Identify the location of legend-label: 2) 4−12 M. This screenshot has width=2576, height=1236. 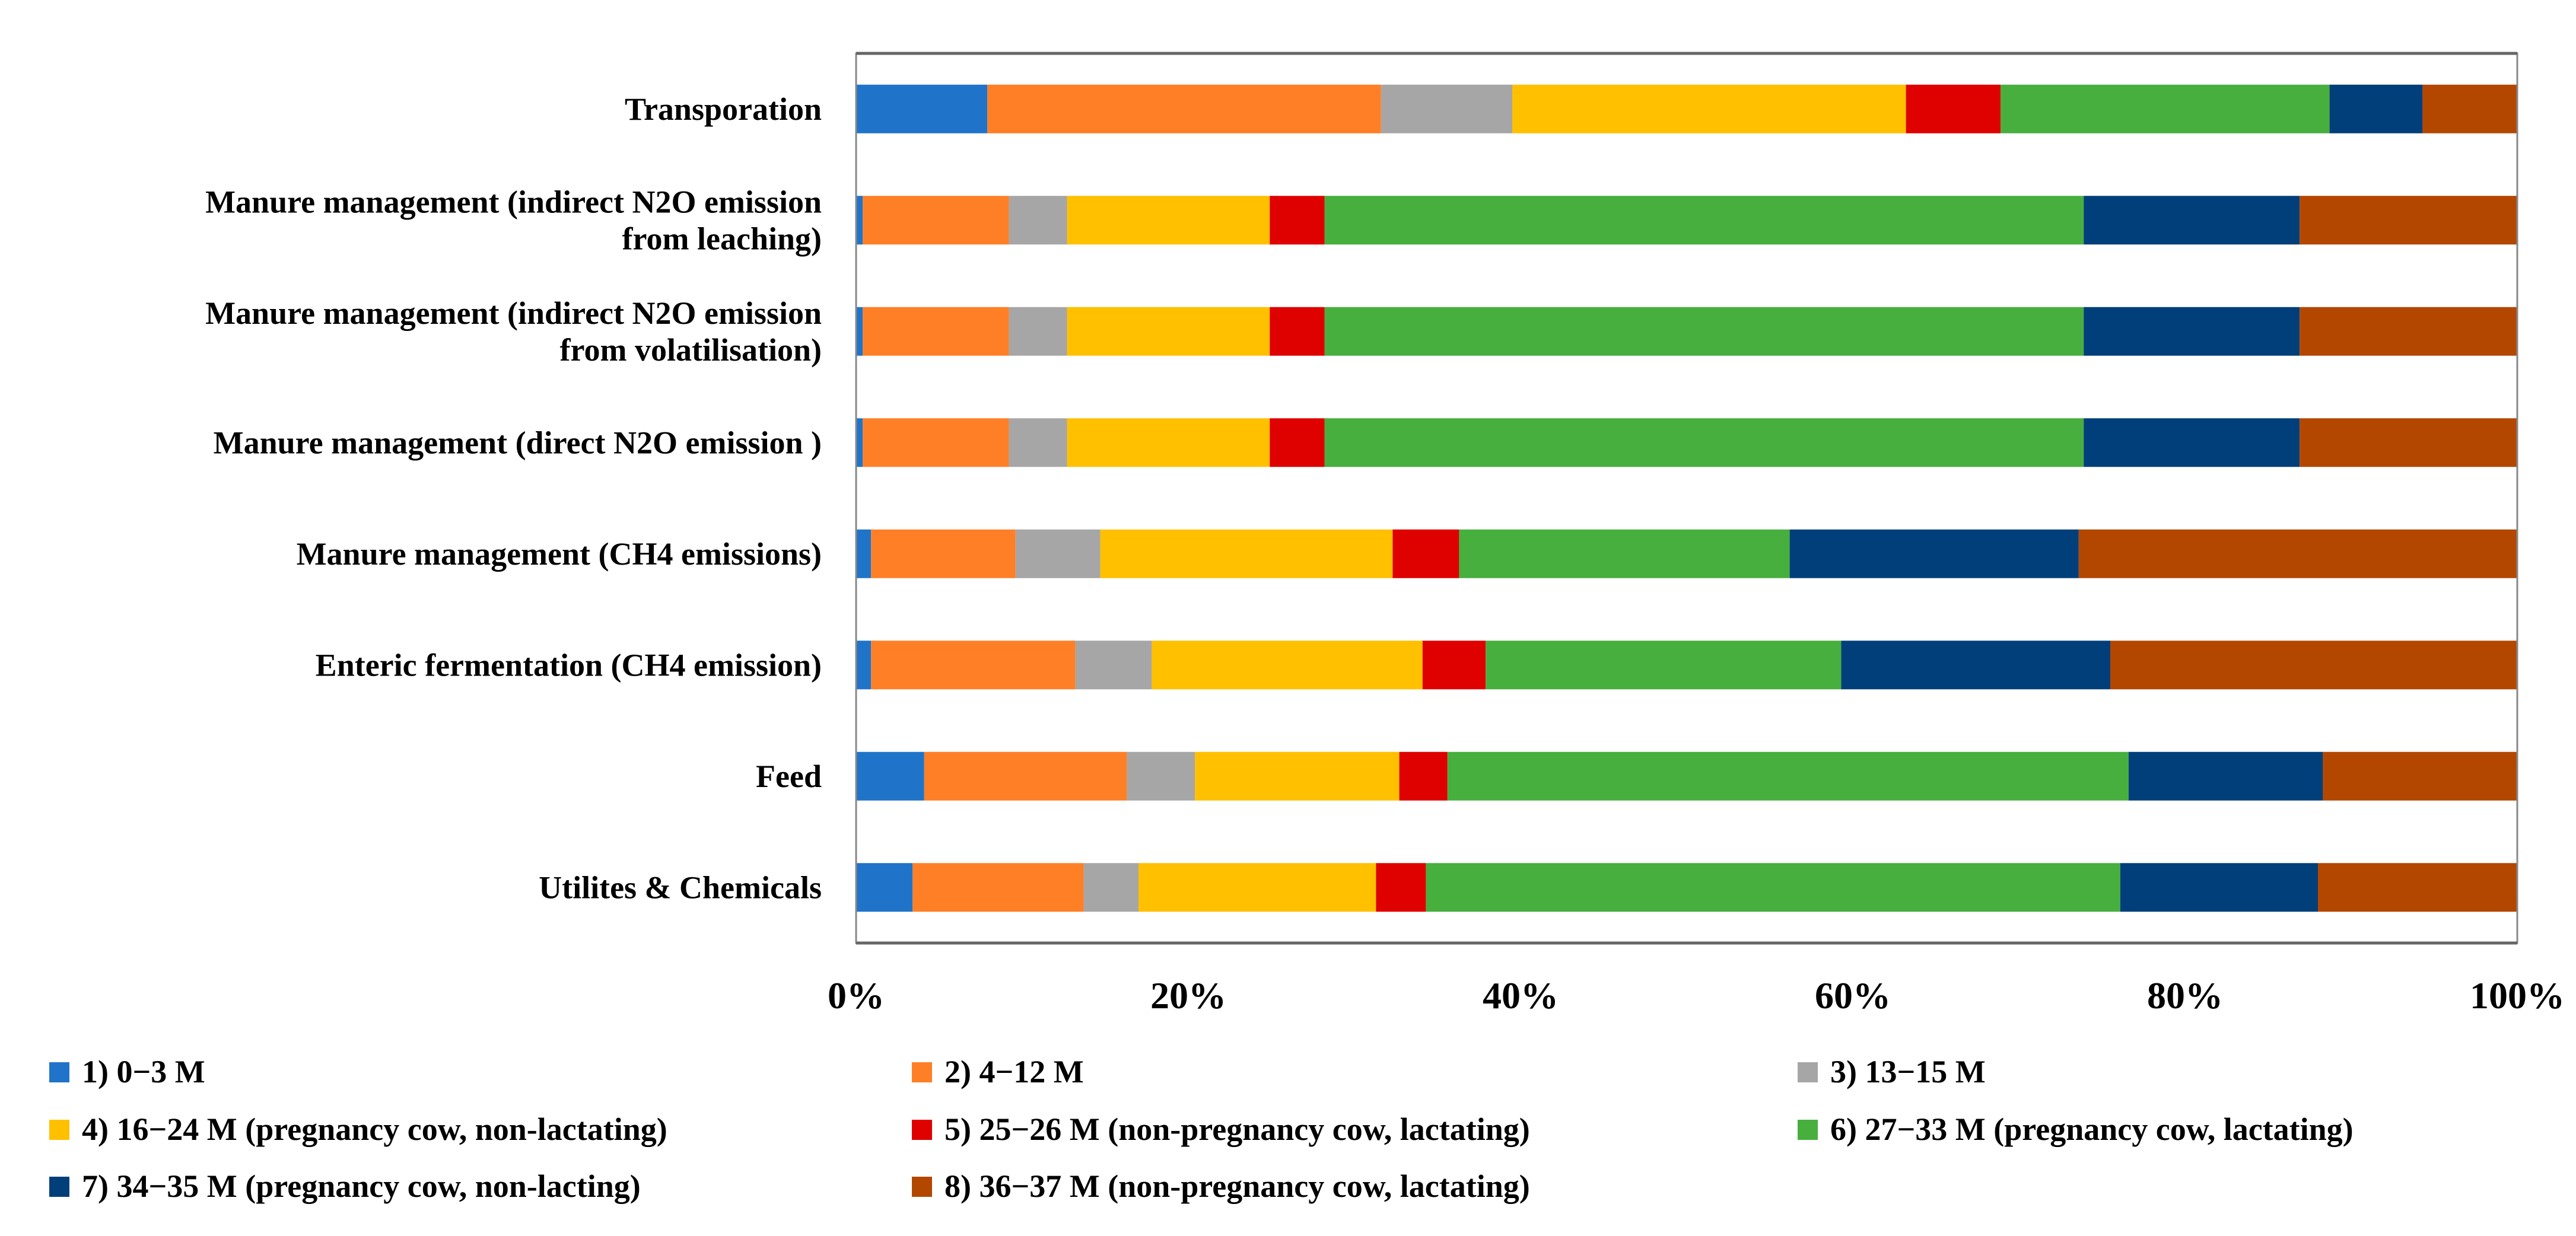
(1014, 1072).